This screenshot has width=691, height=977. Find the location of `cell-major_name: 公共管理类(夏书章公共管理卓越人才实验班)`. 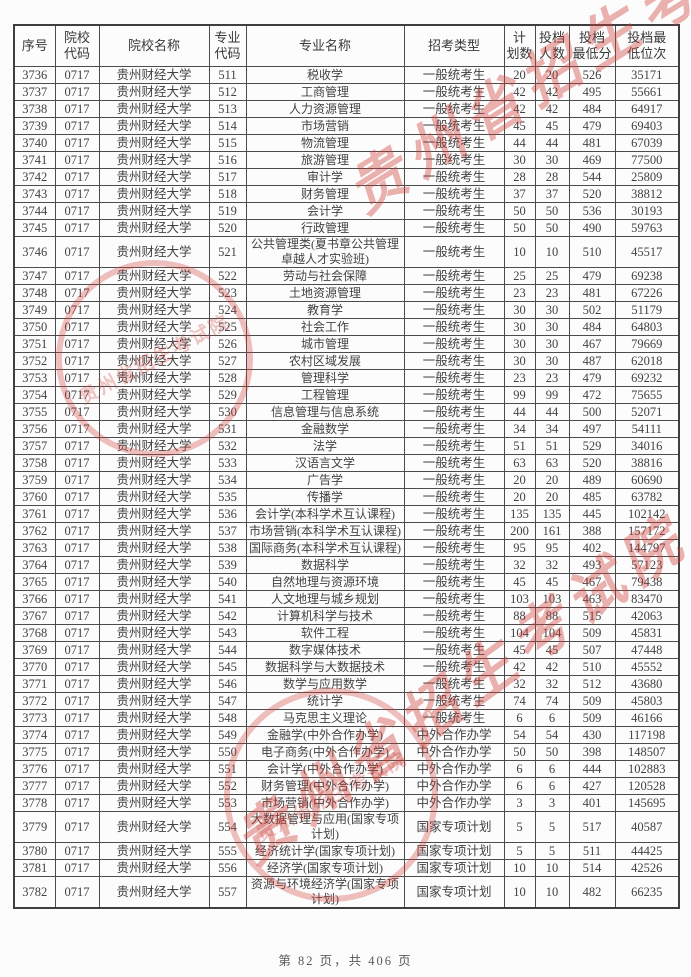

cell-major_name: 公共管理类(夏书章公共管理卓越人才实验班) is located at coordinates (325, 252).